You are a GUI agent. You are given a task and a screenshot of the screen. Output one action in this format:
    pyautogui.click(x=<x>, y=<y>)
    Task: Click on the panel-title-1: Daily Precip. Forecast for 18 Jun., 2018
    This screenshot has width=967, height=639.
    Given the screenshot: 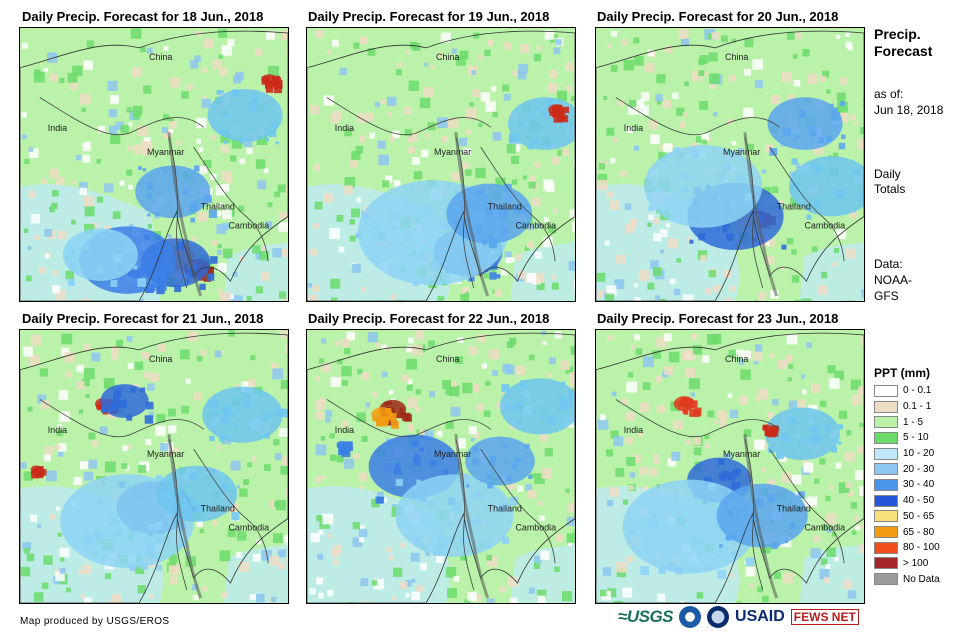 What is the action you would take?
    pyautogui.click(x=143, y=16)
    